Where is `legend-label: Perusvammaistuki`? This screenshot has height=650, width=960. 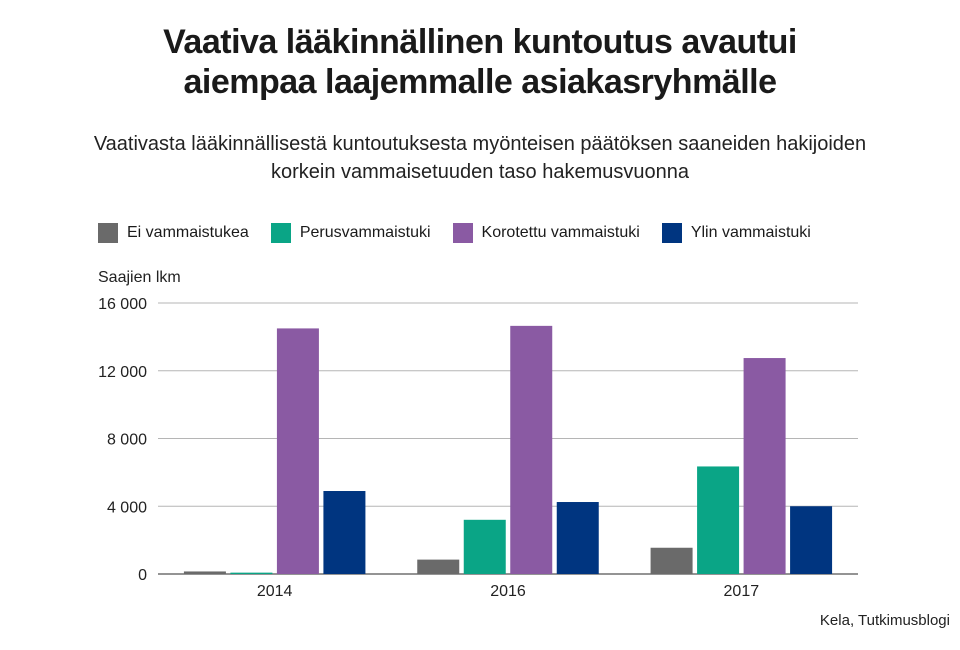 legend-label: Perusvammaistuki is located at coordinates (365, 232).